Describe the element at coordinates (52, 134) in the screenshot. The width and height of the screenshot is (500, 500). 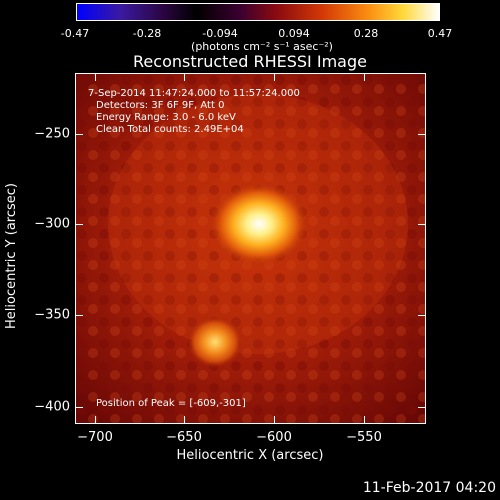
I see `y-tick-label: −250` at that location.